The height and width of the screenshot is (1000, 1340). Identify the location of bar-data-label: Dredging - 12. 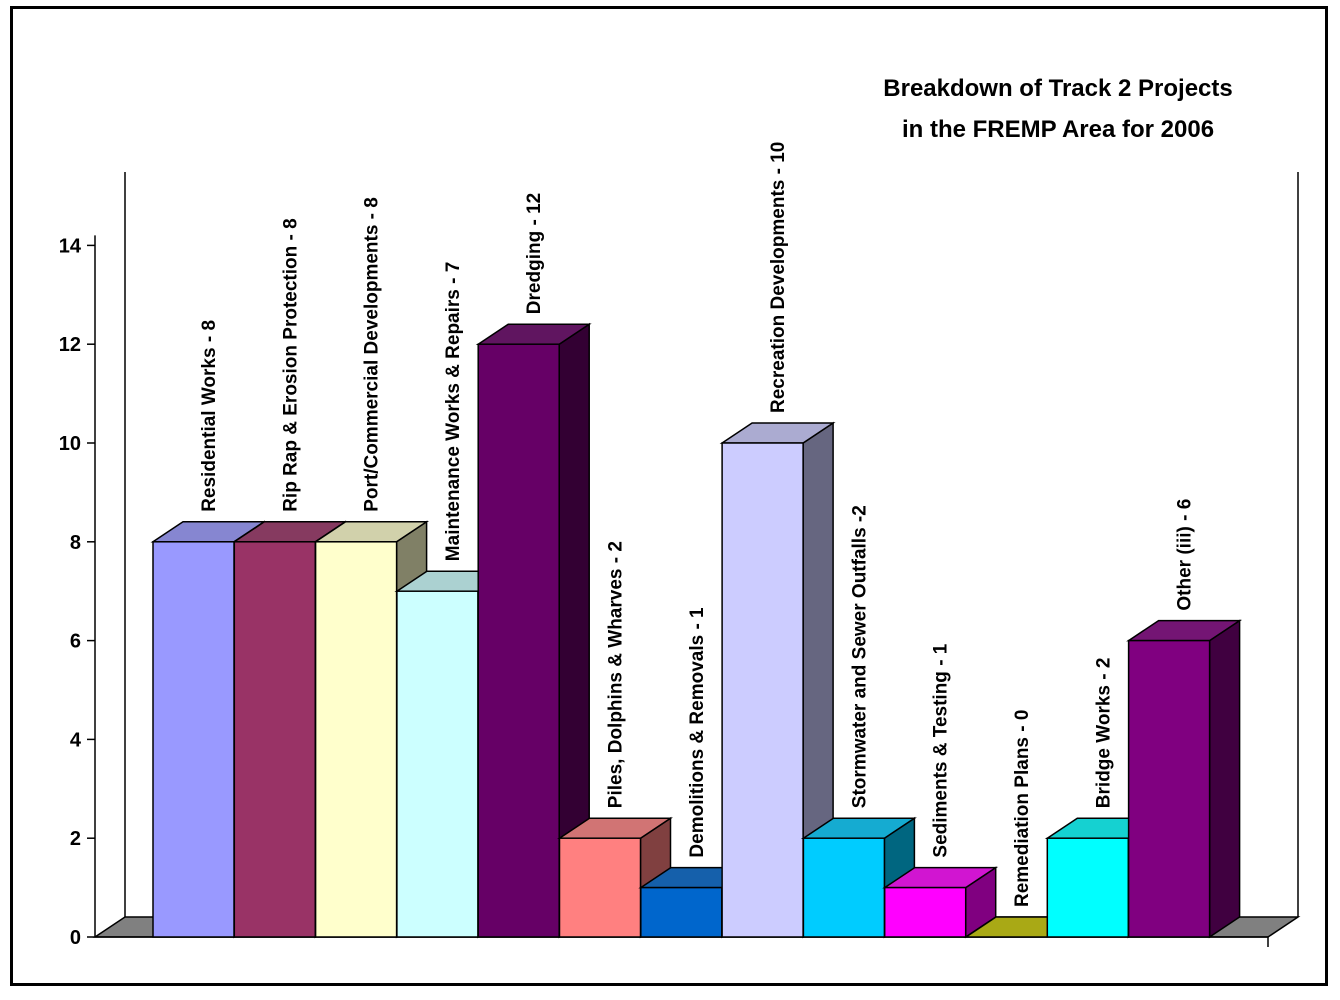
(534, 253).